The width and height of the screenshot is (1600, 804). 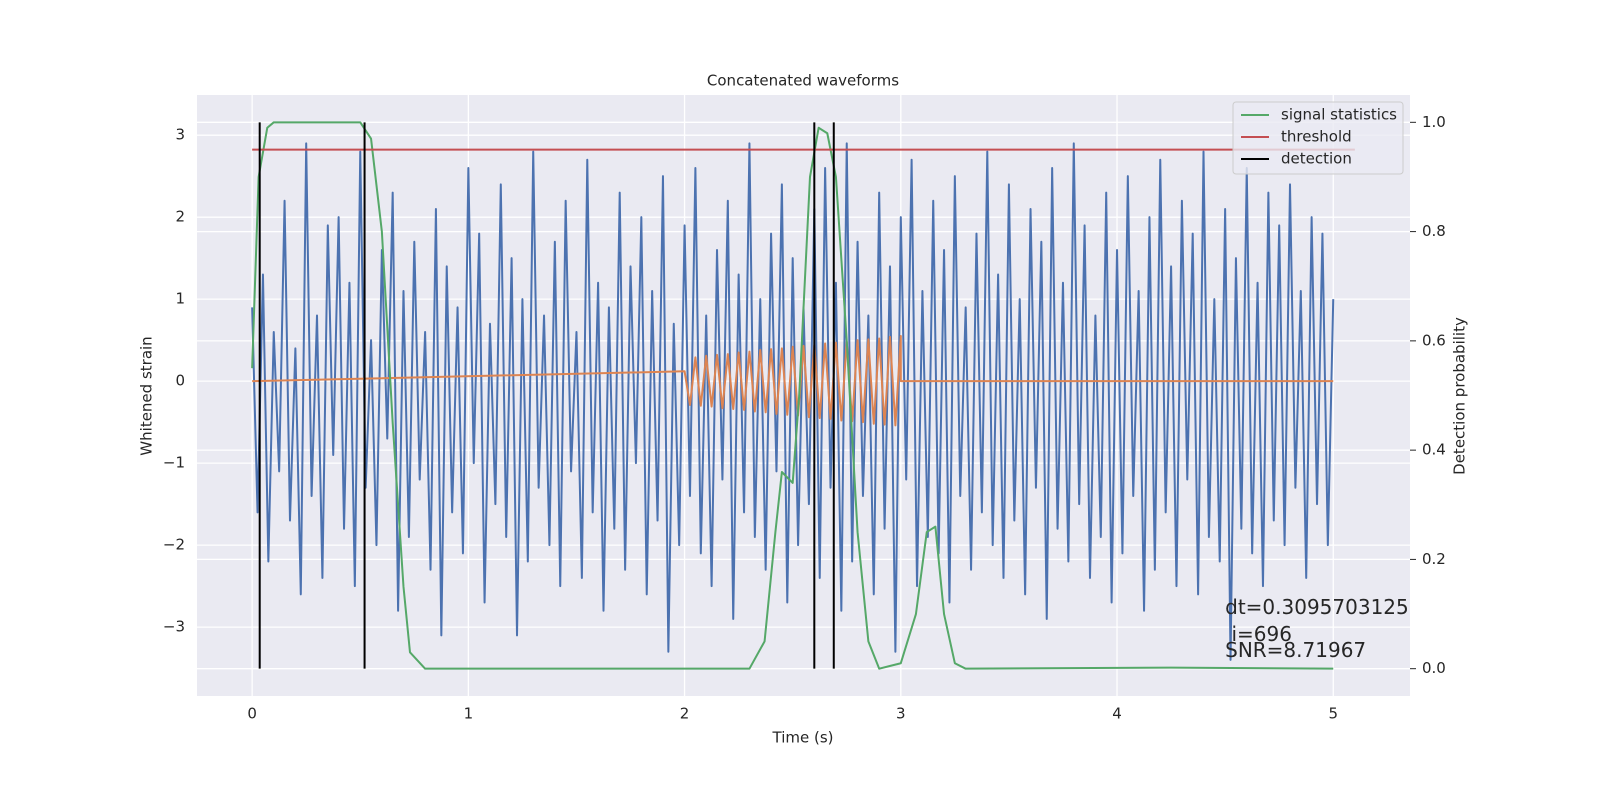 What do you see at coordinates (180, 217) in the screenshot?
I see `y-tick-label: 2` at bounding box center [180, 217].